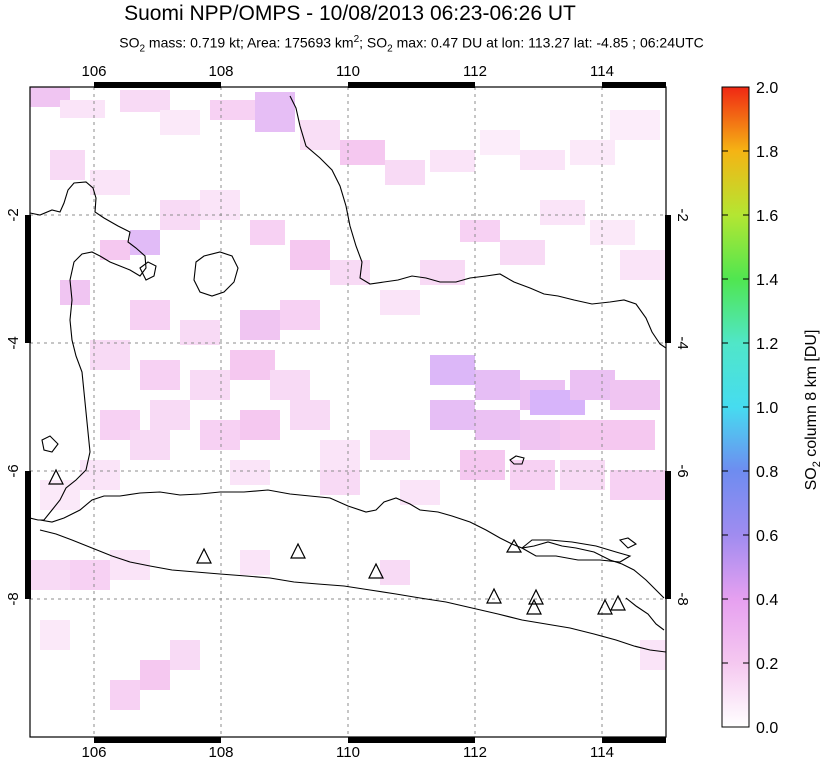 This screenshot has height=759, width=823. What do you see at coordinates (811, 478) in the screenshot?
I see `colorbar-label-so: SO` at bounding box center [811, 478].